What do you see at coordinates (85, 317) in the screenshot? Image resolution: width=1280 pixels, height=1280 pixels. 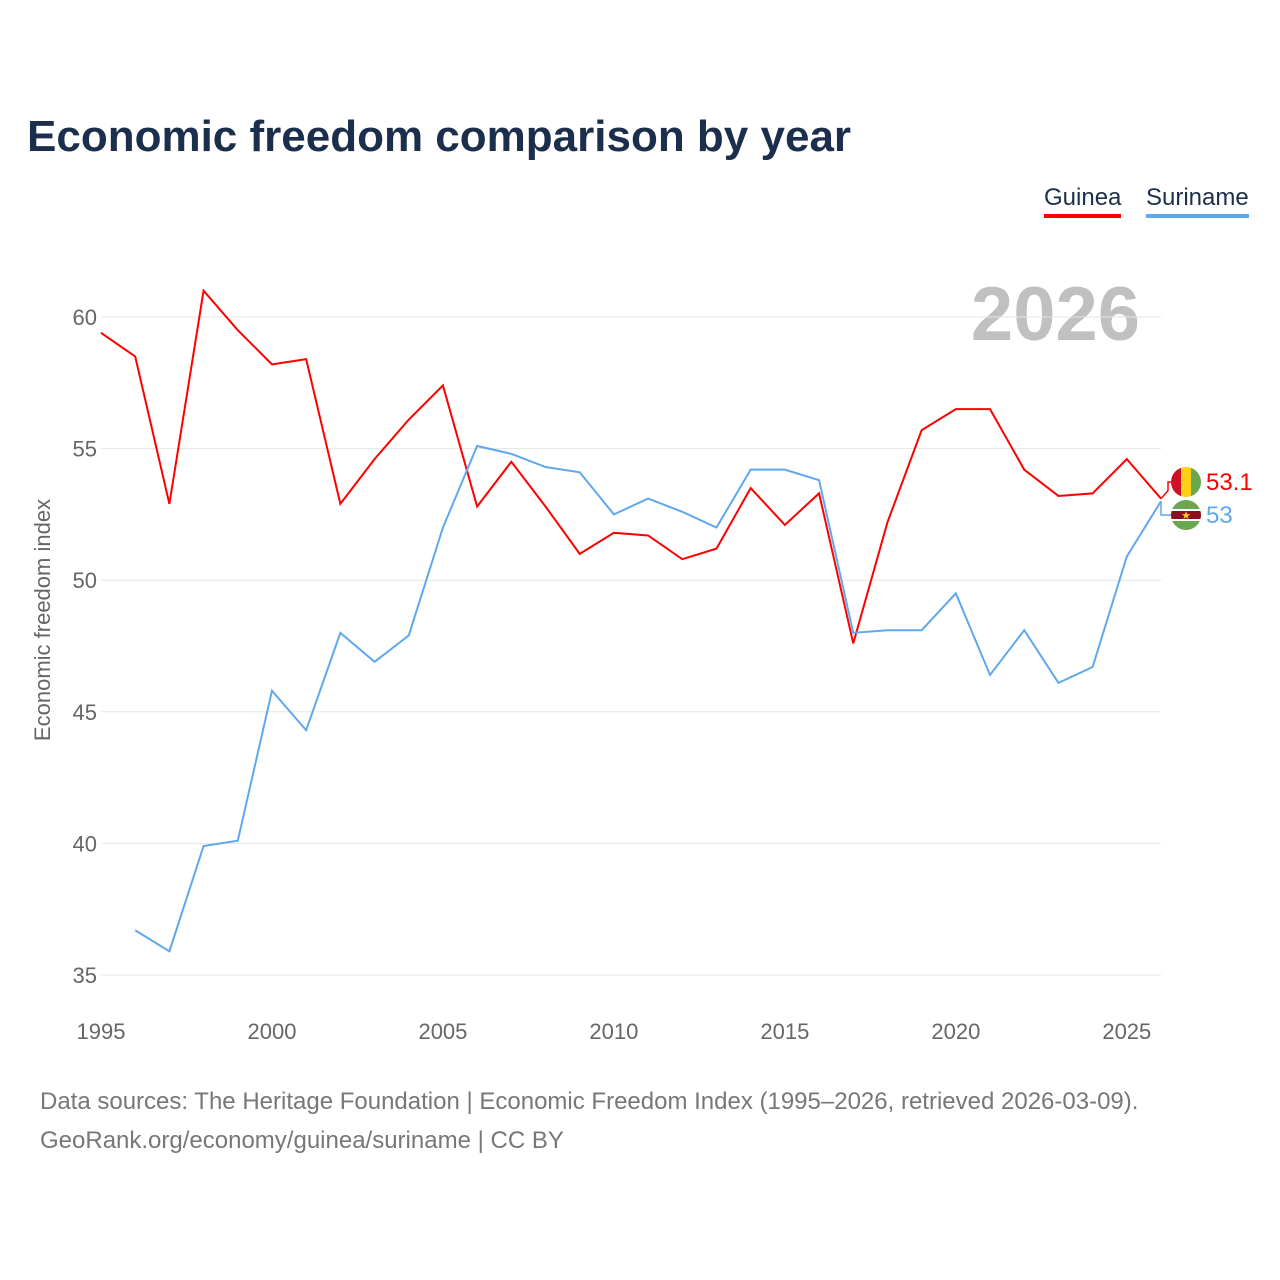 I see `y-tick-label: 60` at bounding box center [85, 317].